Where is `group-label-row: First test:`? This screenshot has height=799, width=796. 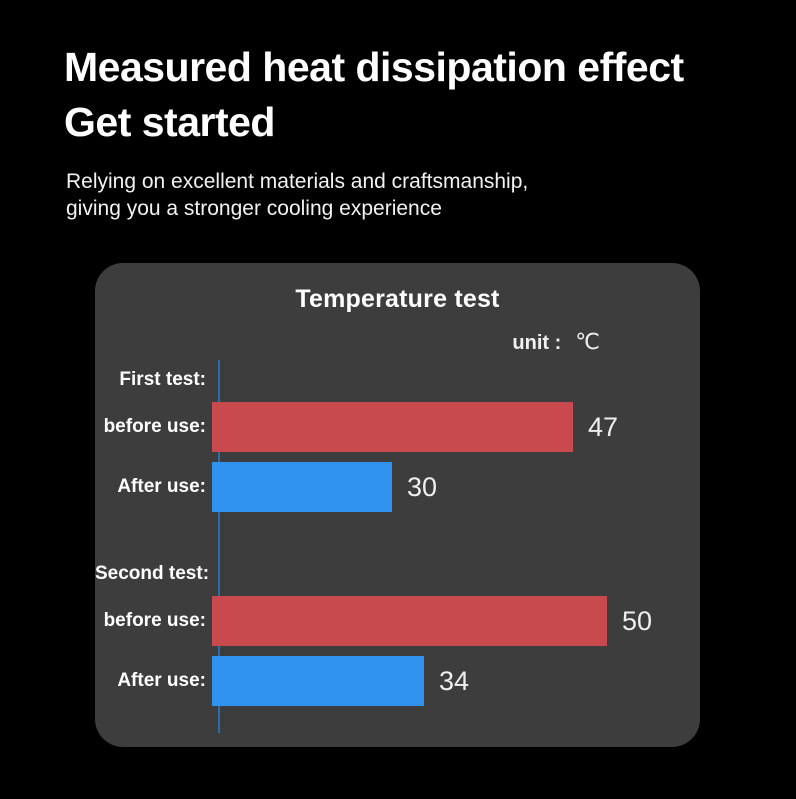
group-label-row: First test: is located at coordinates (397, 380).